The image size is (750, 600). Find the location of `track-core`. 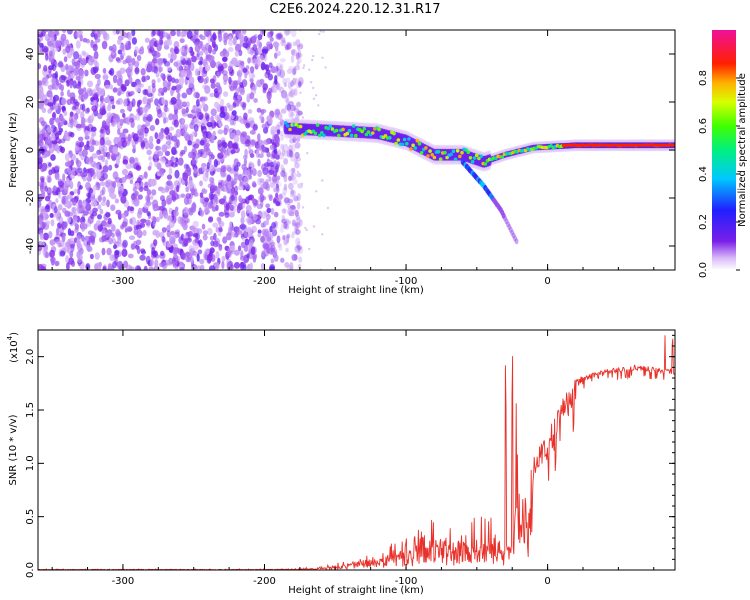

track-core is located at coordinates (402, 144).